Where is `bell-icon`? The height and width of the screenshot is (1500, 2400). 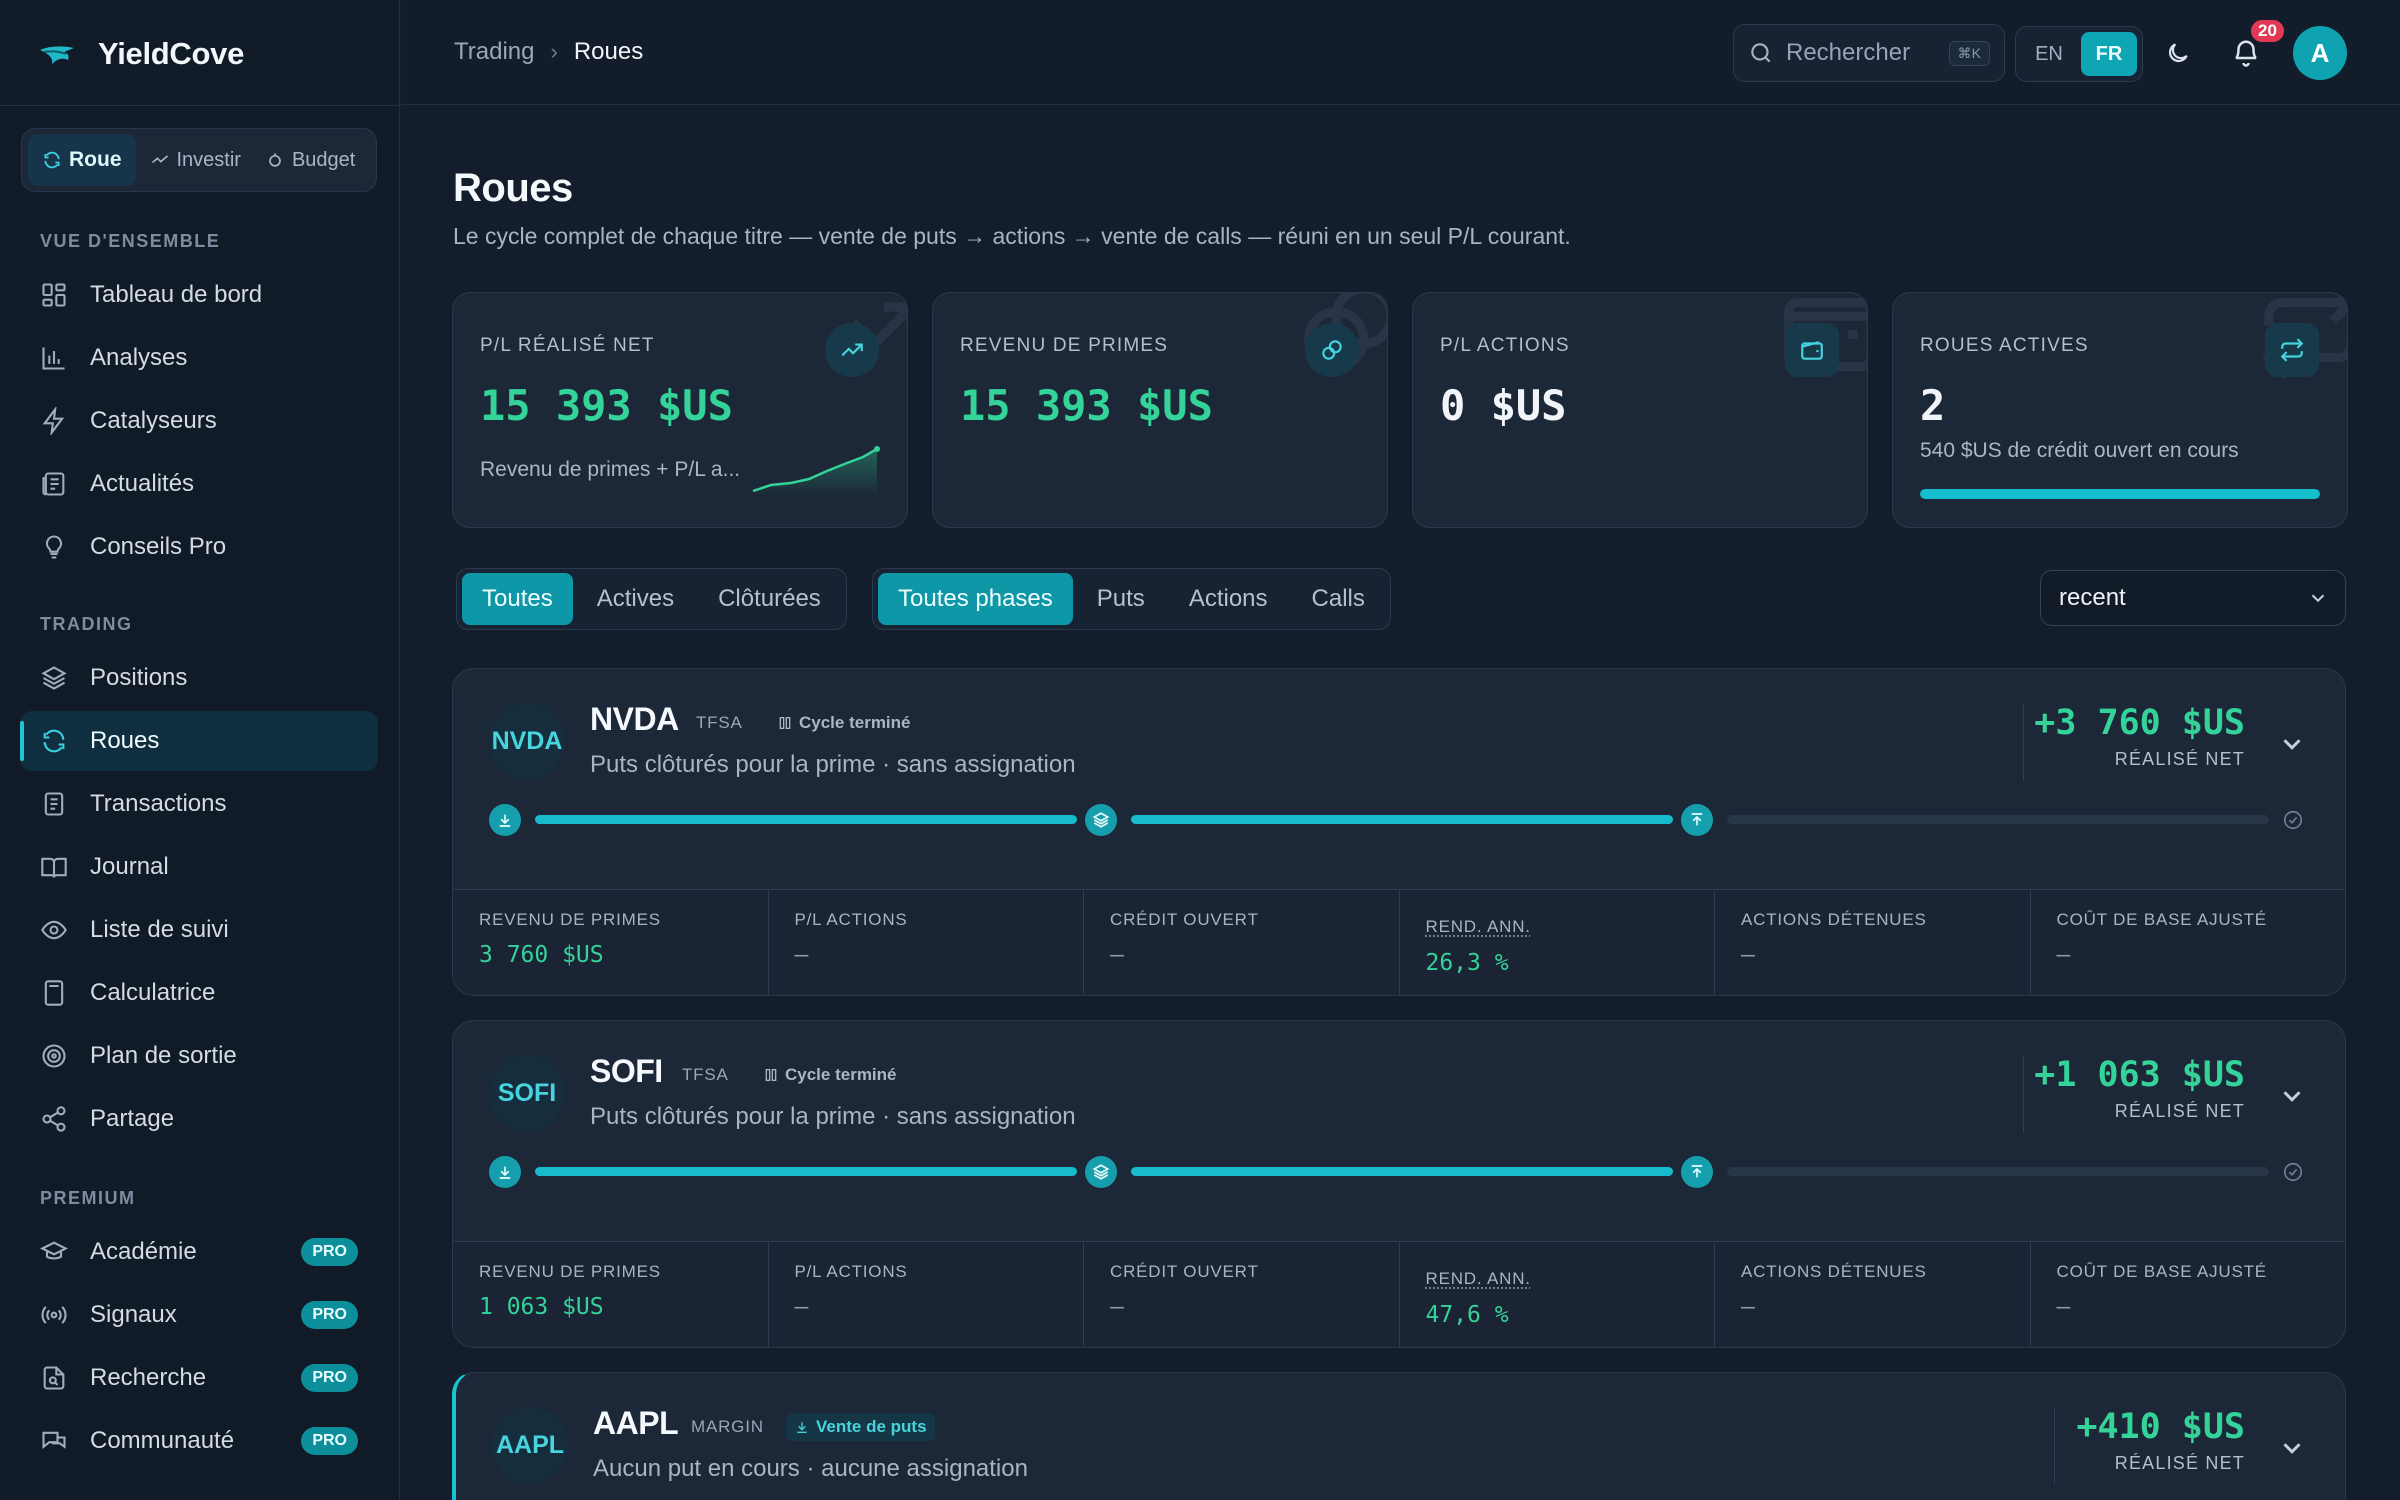 bell-icon is located at coordinates (2246, 53).